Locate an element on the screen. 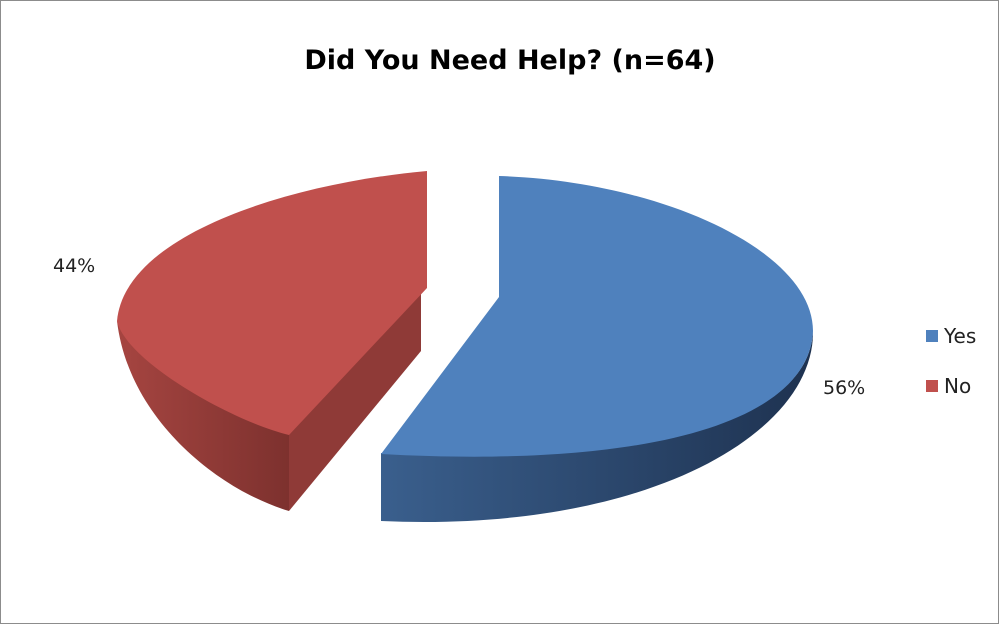 Image resolution: width=999 pixels, height=624 pixels. legend-swatch-yes is located at coordinates (932, 336).